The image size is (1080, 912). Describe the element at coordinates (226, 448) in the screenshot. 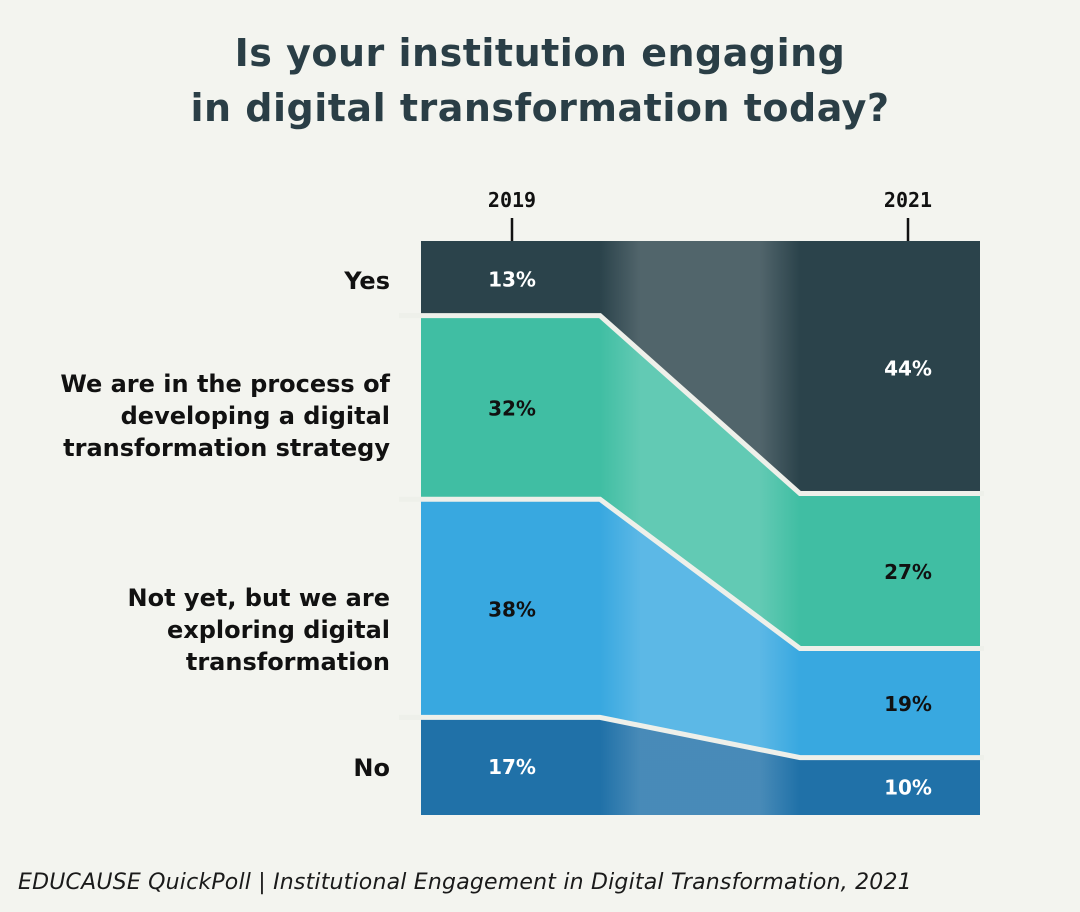

I see `category-label-line: transformation strategy` at that location.